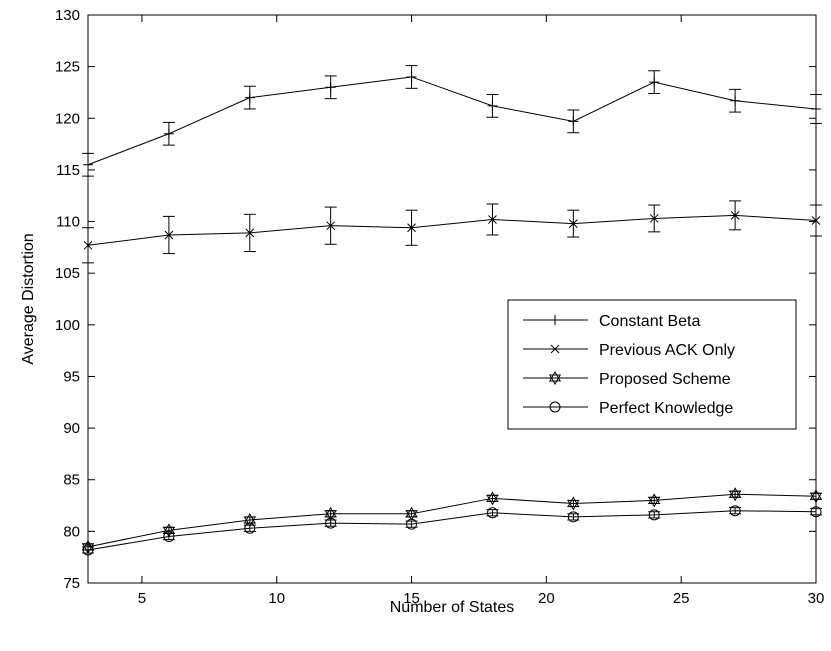 This screenshot has width=831, height=651. I want to click on legend-label: Previous ACK Only, so click(667, 350).